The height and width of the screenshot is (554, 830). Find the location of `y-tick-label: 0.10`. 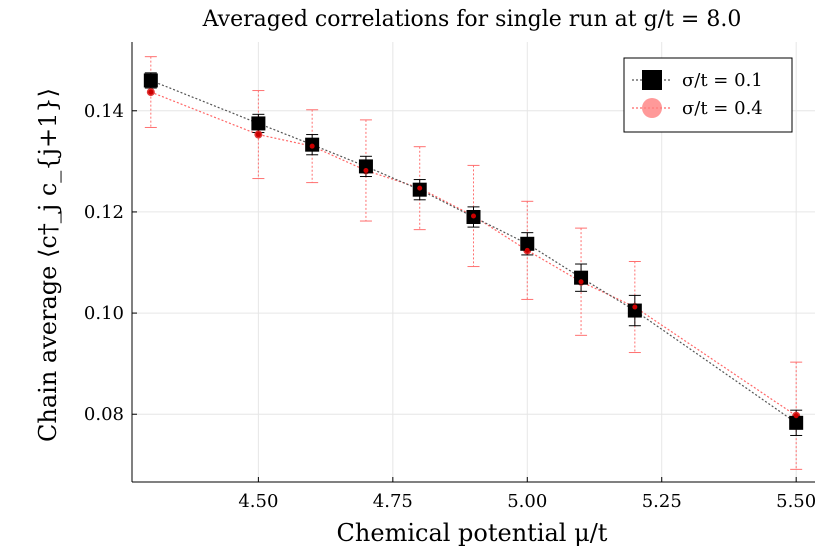

y-tick-label: 0.10 is located at coordinates (104, 313).